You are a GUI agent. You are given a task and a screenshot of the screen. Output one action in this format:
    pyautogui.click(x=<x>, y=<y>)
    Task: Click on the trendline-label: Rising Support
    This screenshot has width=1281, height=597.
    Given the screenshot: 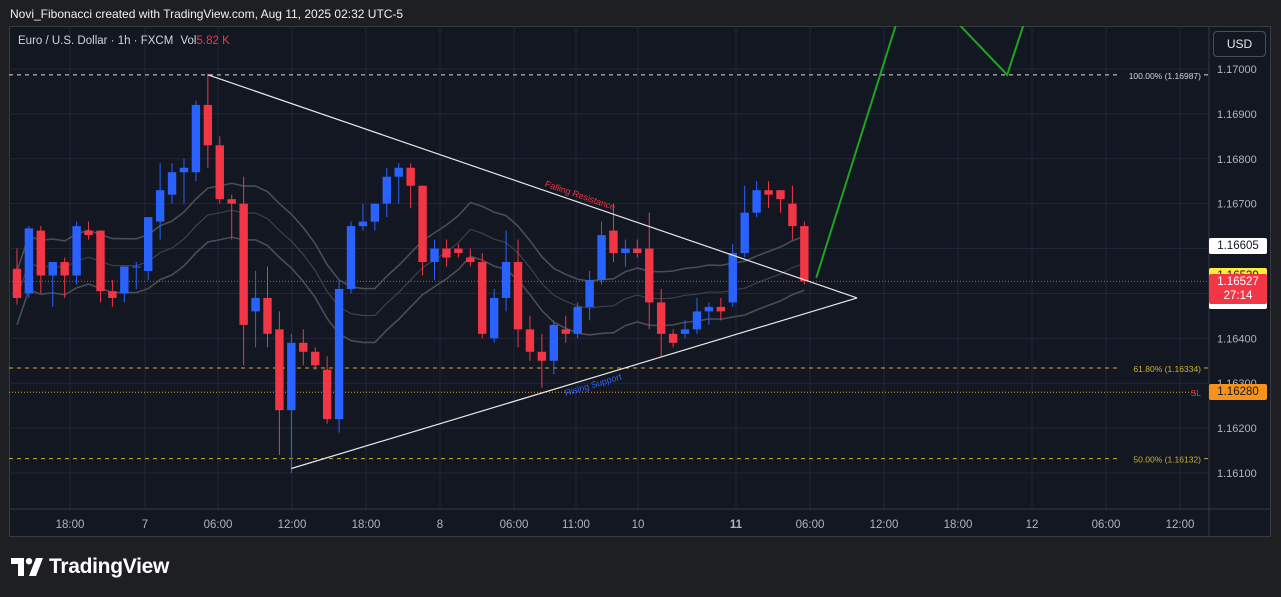 What is the action you would take?
    pyautogui.click(x=593, y=384)
    